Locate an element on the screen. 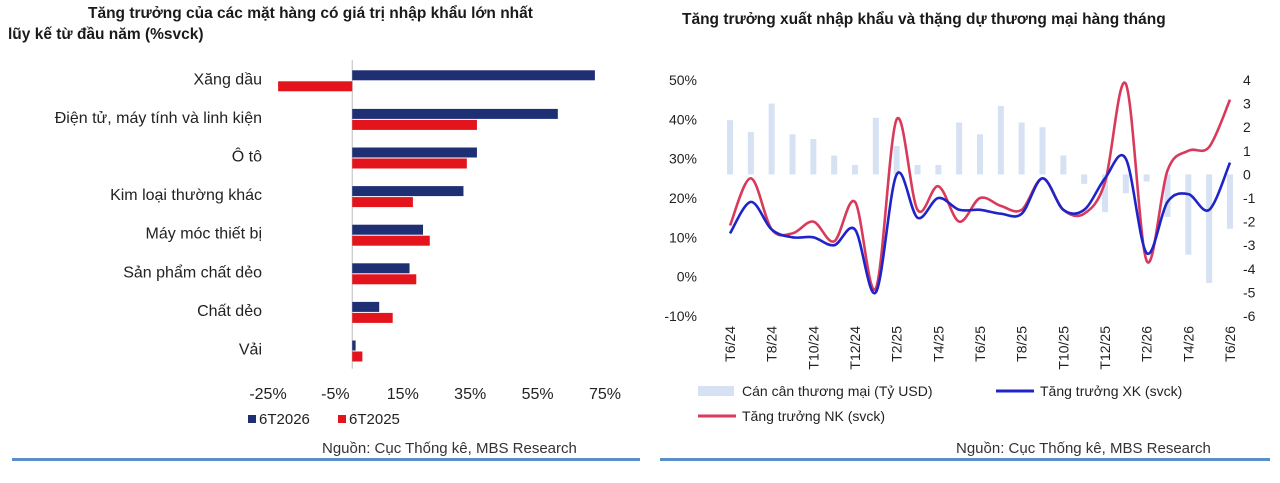  legend-label: 6T2025 is located at coordinates (374, 419).